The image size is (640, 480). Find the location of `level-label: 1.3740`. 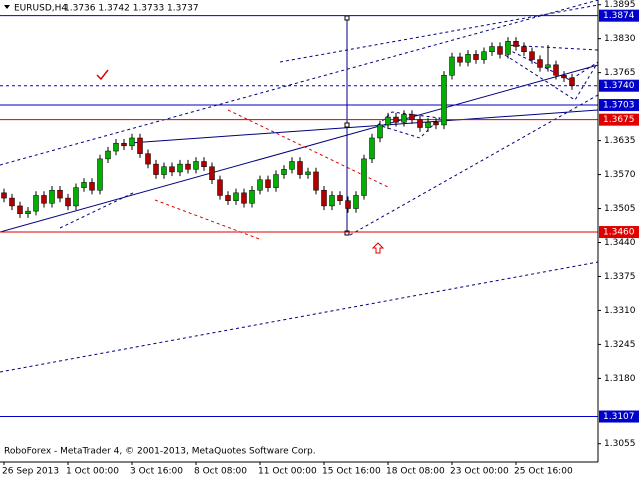

level-label: 1.3740 is located at coordinates (619, 86).